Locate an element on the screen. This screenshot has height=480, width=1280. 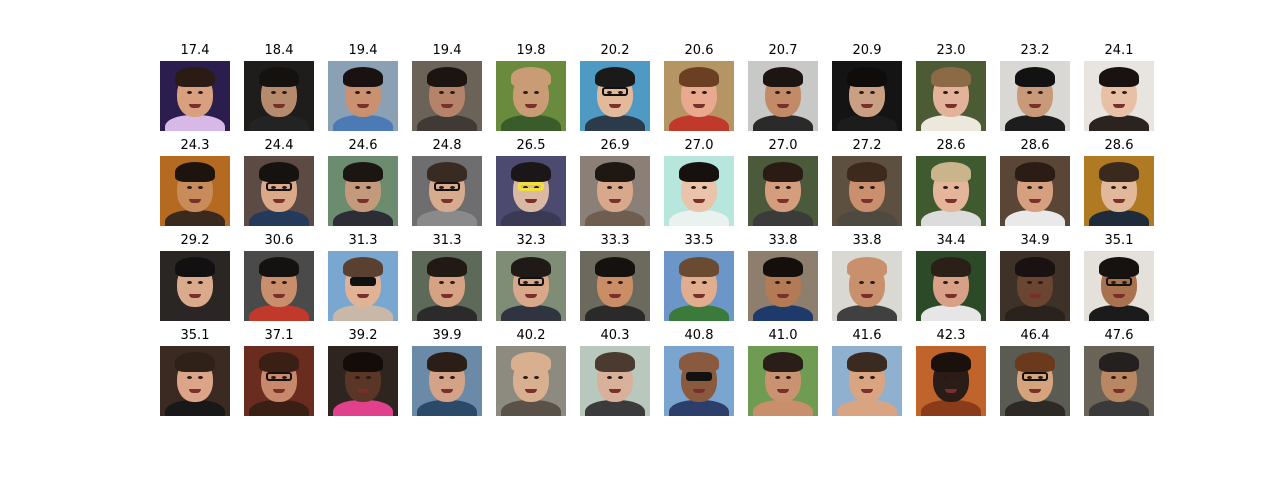
age-label: 41.6 is located at coordinates (867, 335).